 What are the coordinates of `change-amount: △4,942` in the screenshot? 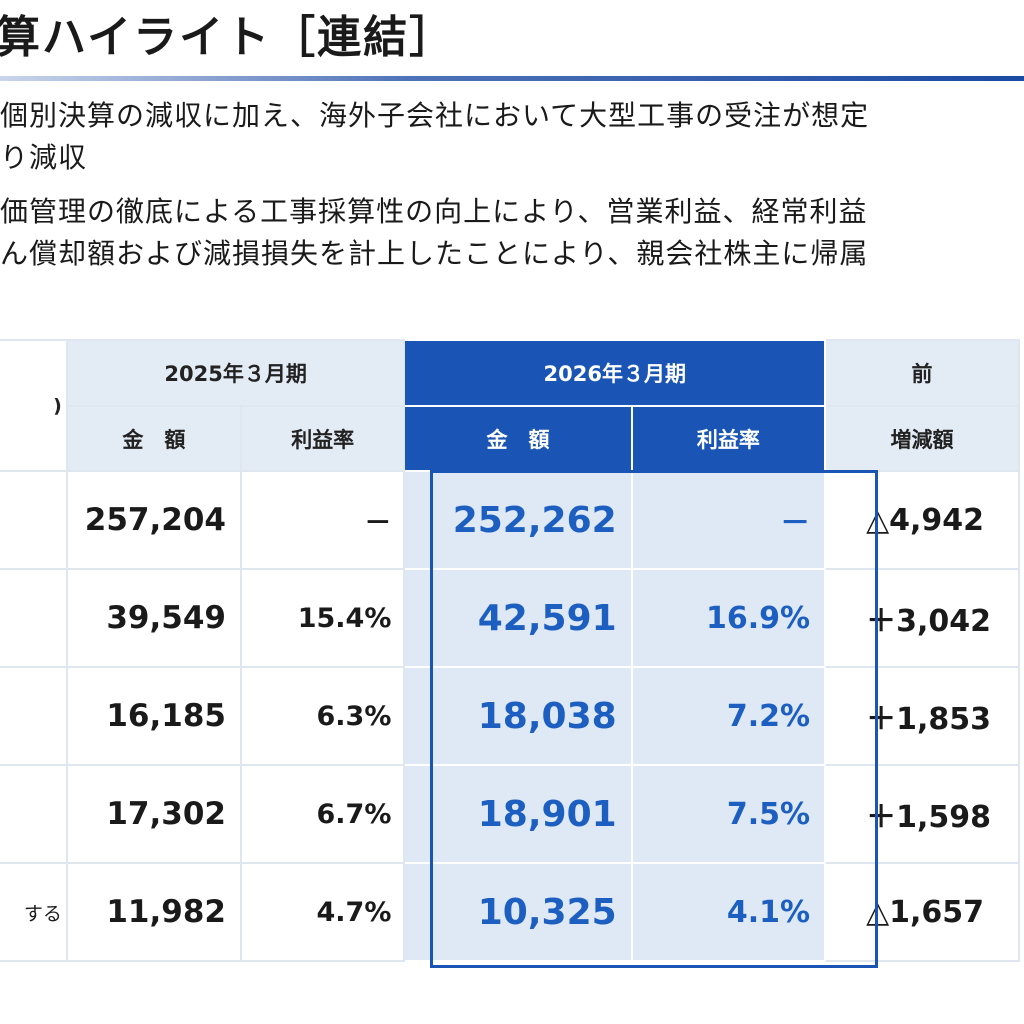 It's located at (922, 520).